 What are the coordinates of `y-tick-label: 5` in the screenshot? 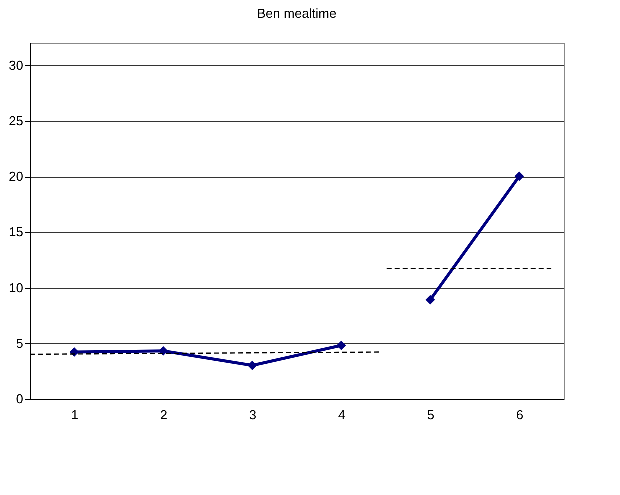 It's located at (20, 343).